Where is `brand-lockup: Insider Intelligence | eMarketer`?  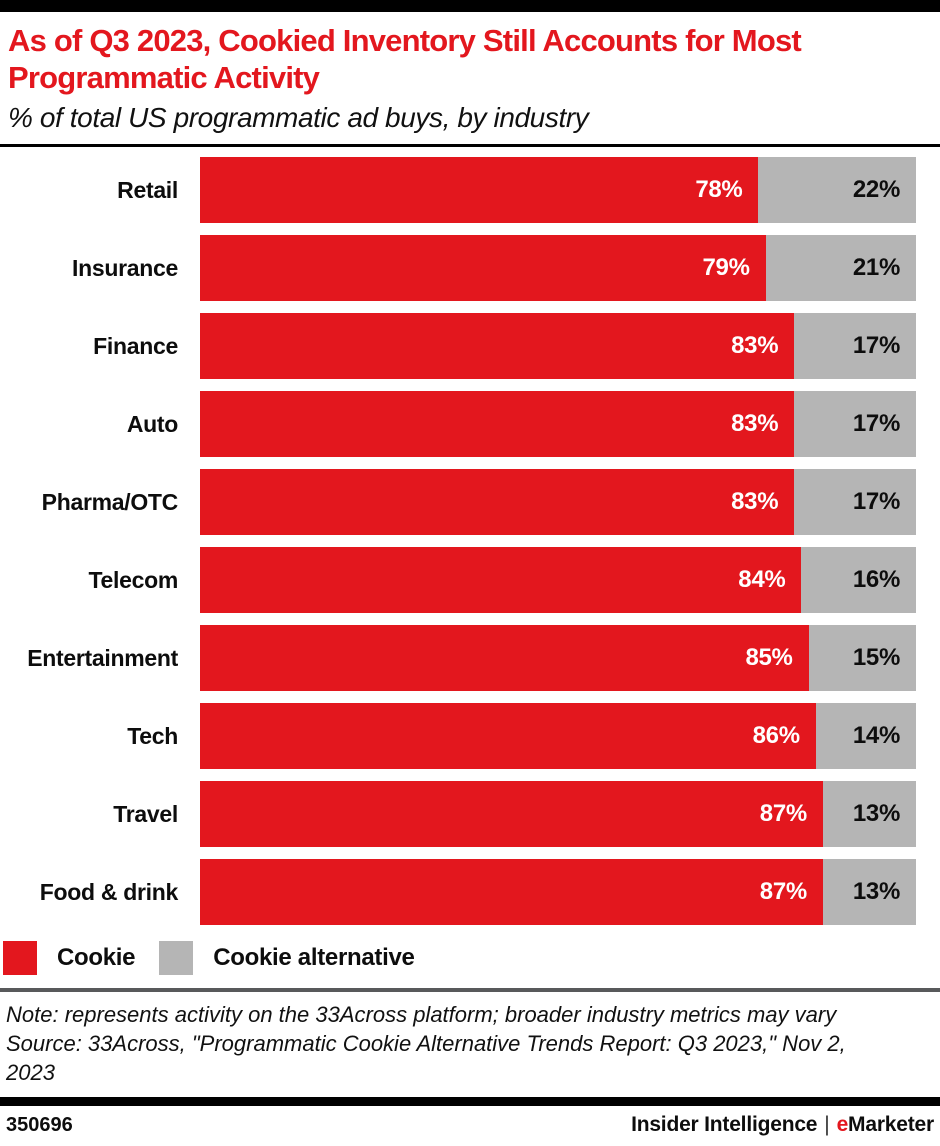
brand-lockup: Insider Intelligence | eMarketer is located at coordinates (782, 1125).